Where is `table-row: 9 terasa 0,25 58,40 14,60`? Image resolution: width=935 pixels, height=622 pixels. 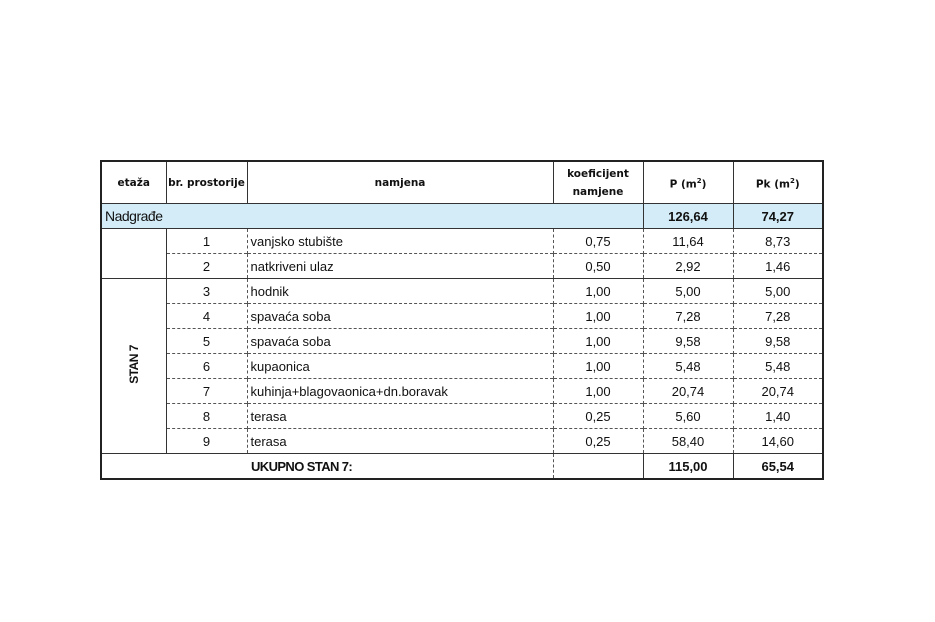 table-row: 9 terasa 0,25 58,40 14,60 is located at coordinates (462, 441).